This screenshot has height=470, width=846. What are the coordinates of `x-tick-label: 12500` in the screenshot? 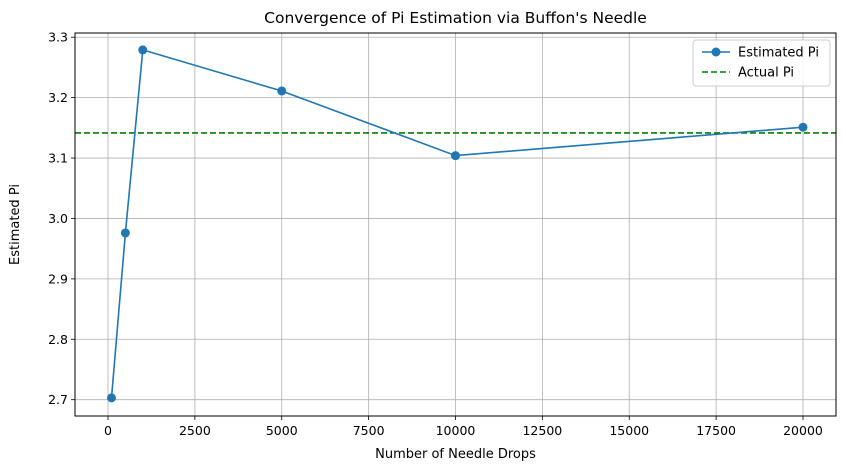 It's located at (542, 430).